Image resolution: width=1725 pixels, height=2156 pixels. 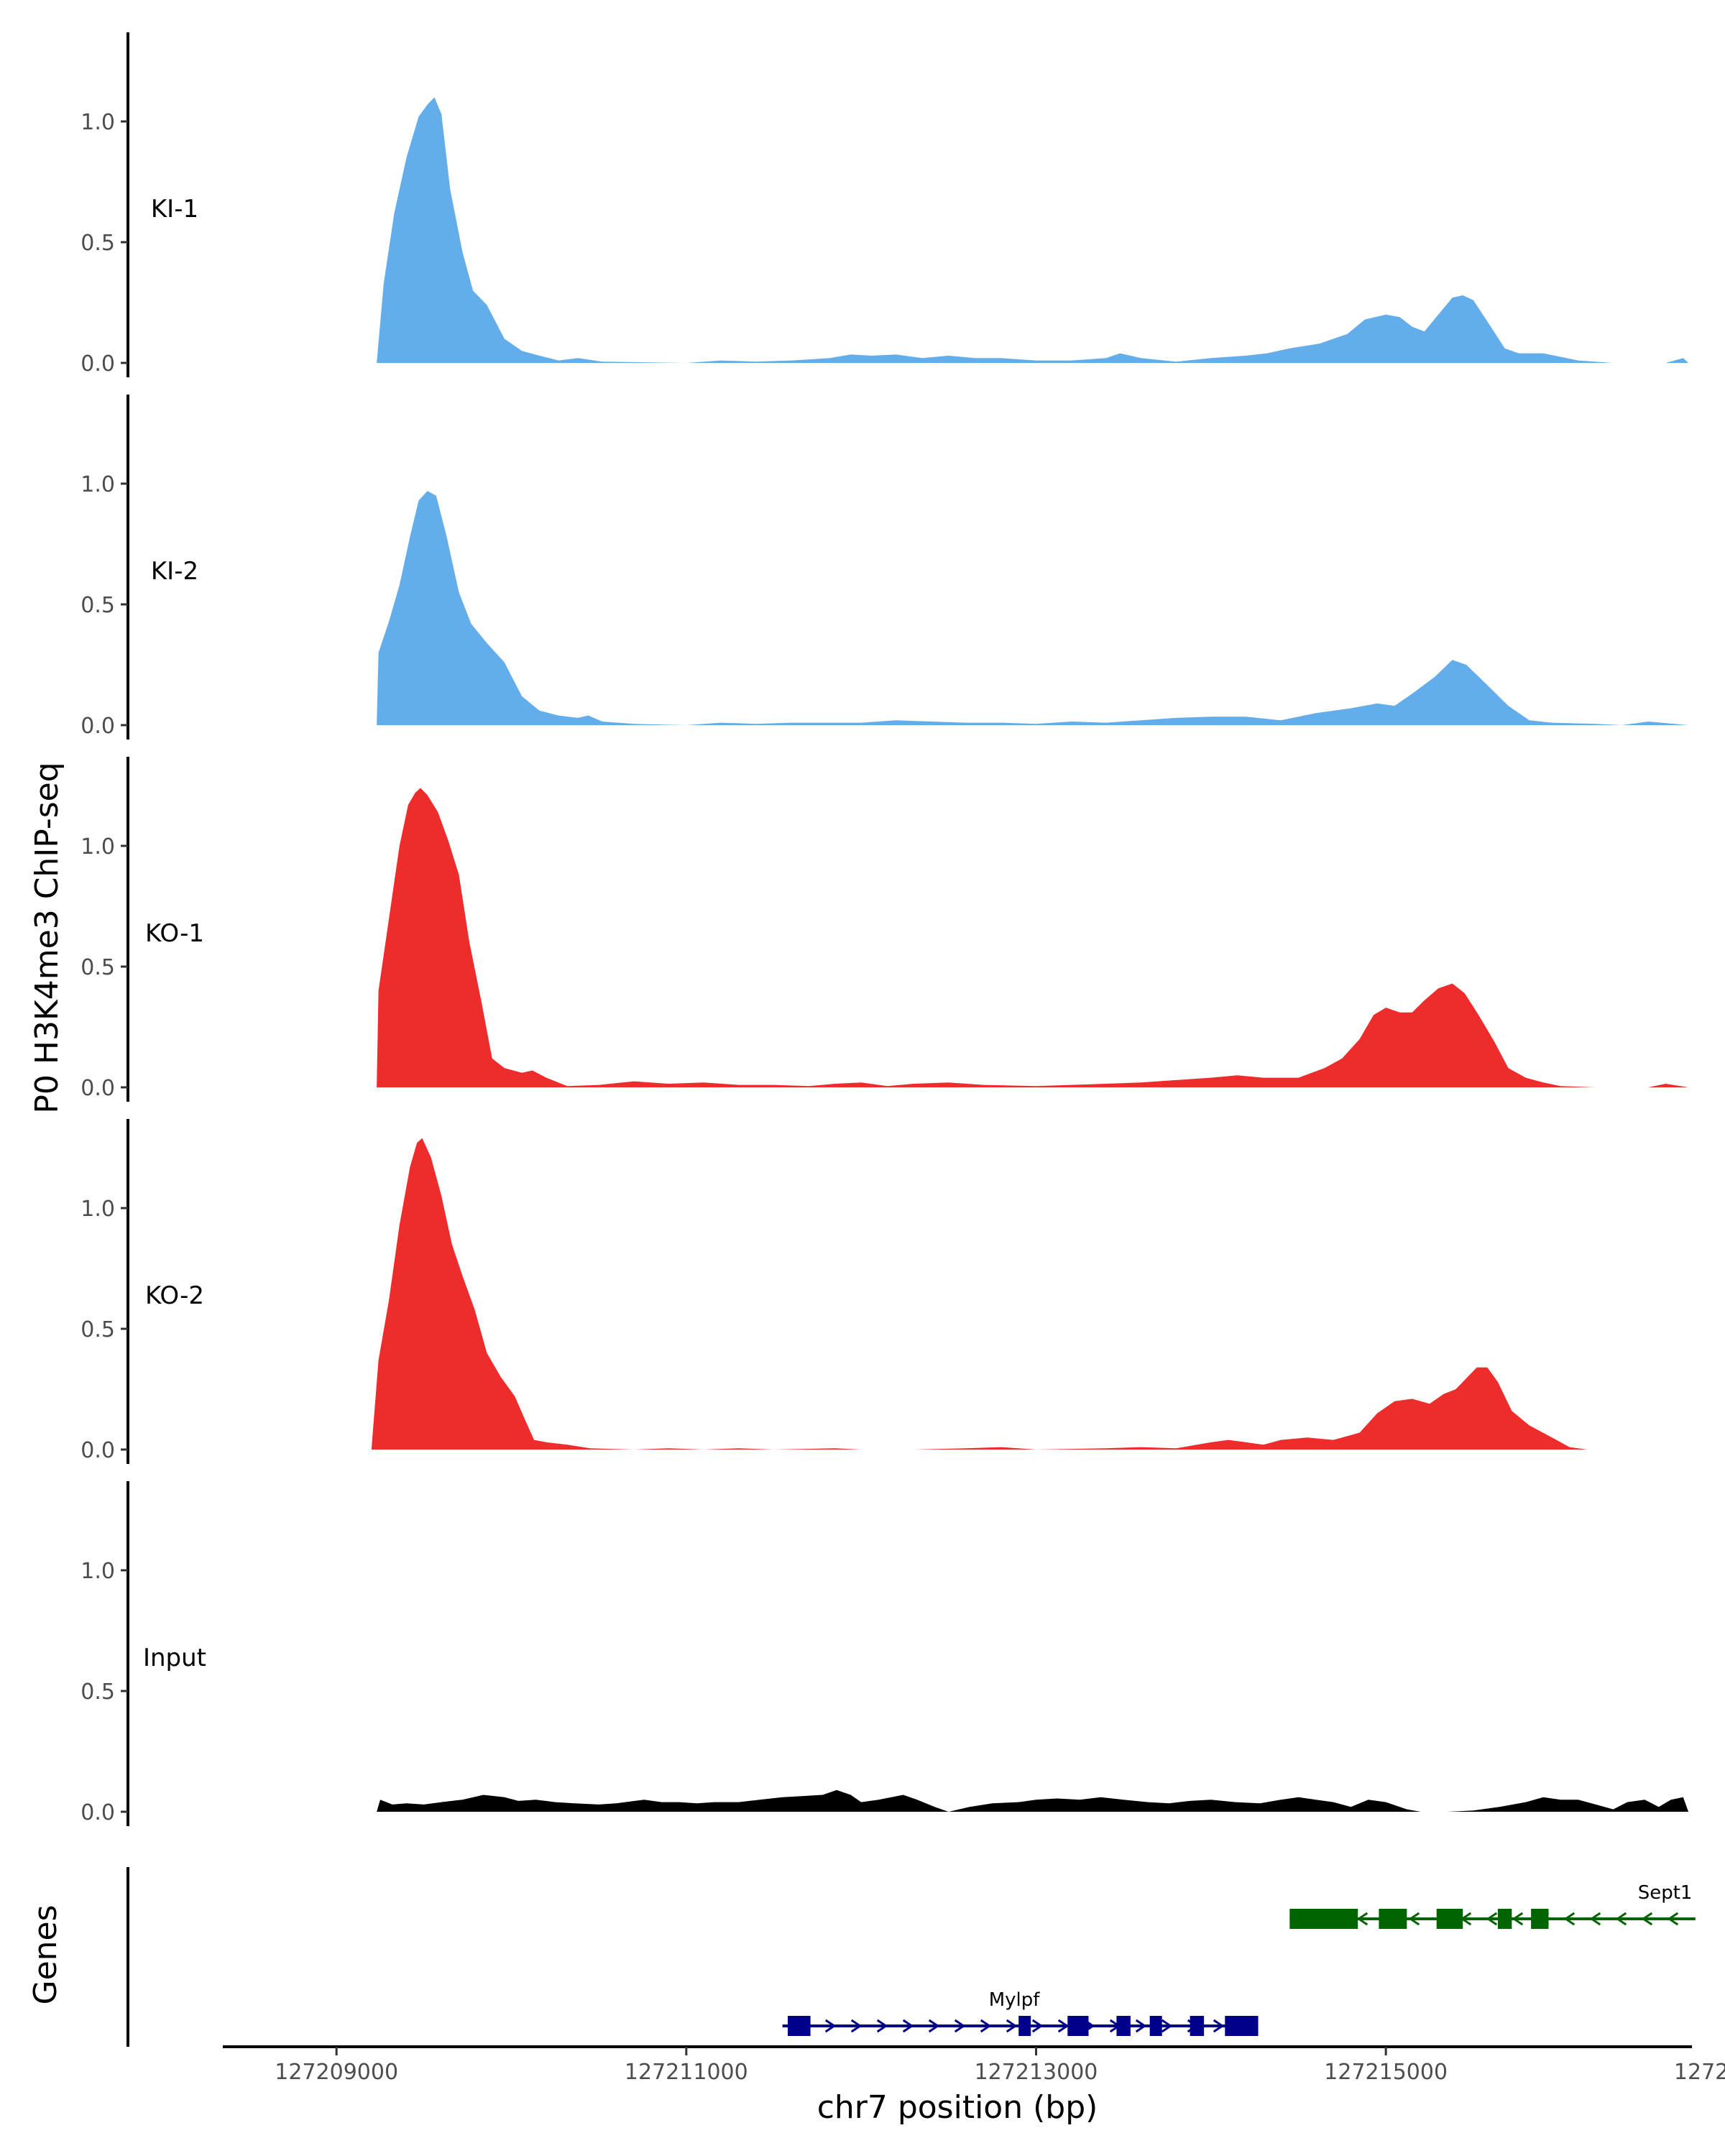 I want to click on genes-panel: Genes Sept1 Mylpf, so click(x=861, y=1957).